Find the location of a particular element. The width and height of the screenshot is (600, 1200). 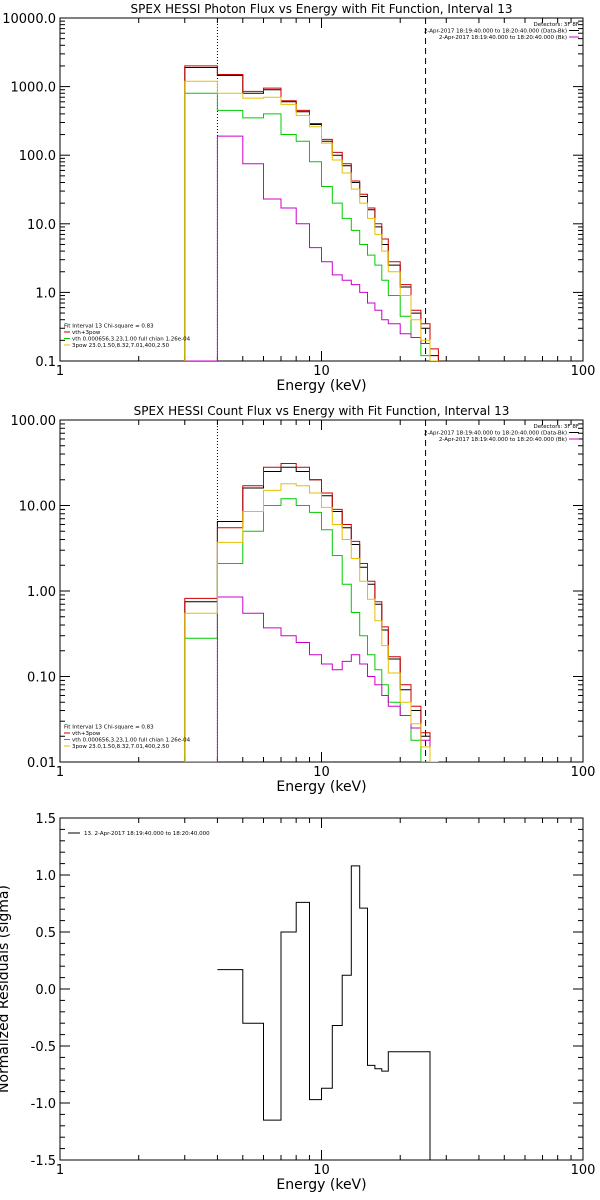

y-tick-label: 0.0 is located at coordinates (45, 990).